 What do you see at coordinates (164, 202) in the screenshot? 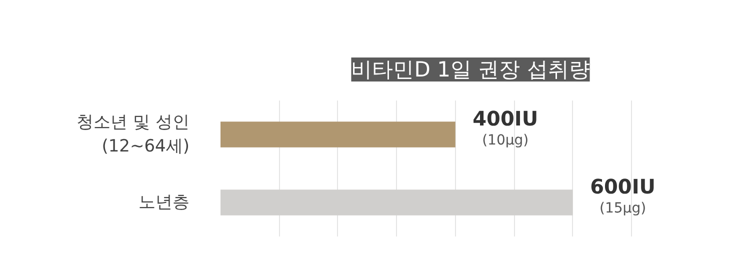
I see `y-tick-label: 노년층` at bounding box center [164, 202].